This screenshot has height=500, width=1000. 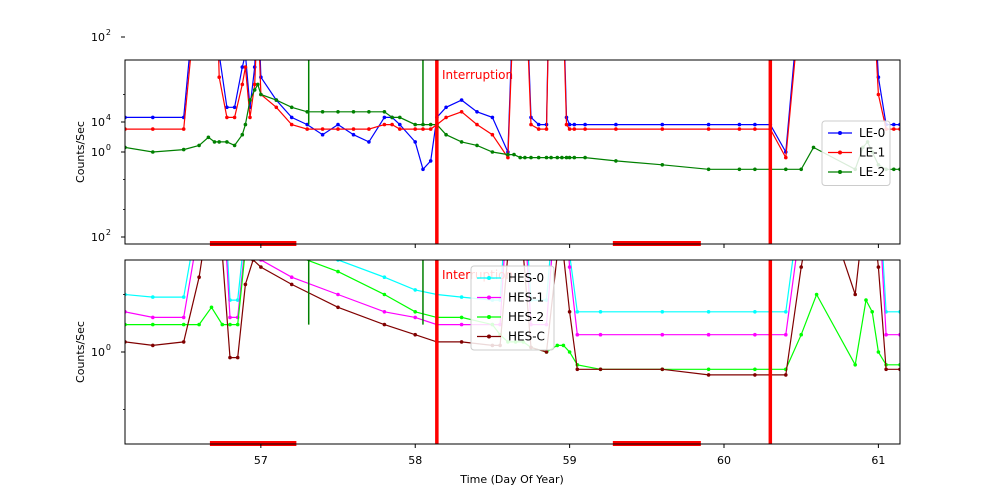 I want to click on x-tick-label: 59, so click(x=570, y=460).